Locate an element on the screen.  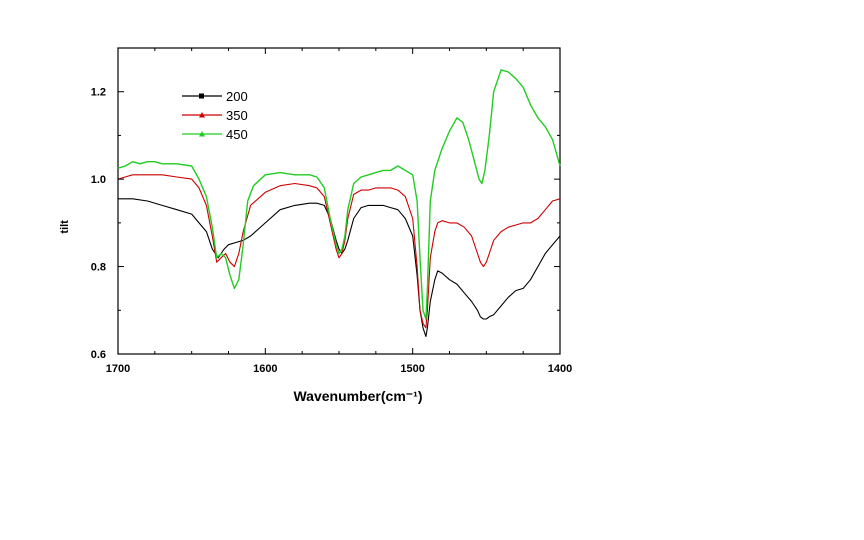
legend: 200 350 450 is located at coordinates (215, 115).